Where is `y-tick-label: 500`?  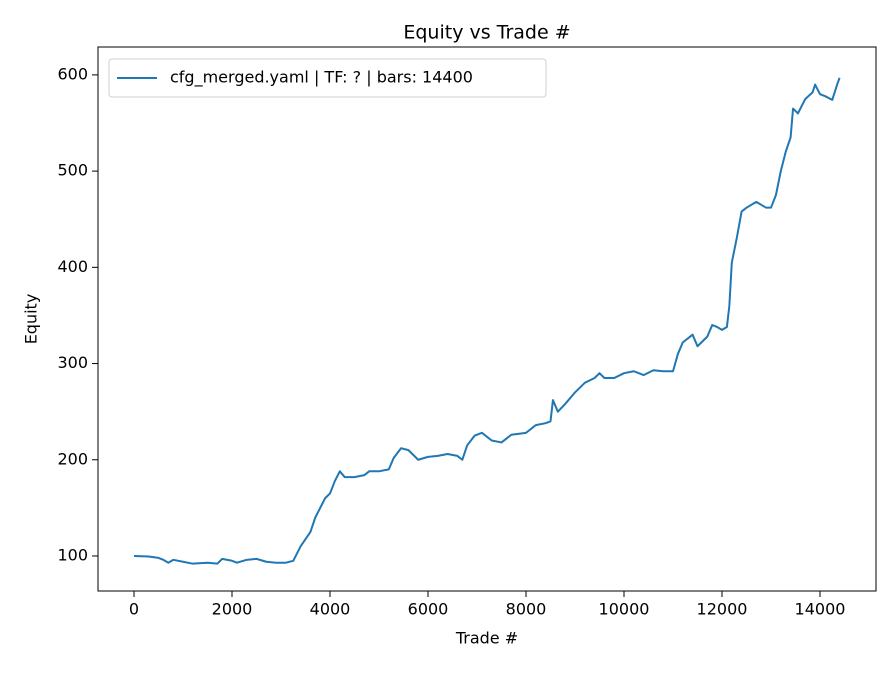 y-tick-label: 500 is located at coordinates (72, 170).